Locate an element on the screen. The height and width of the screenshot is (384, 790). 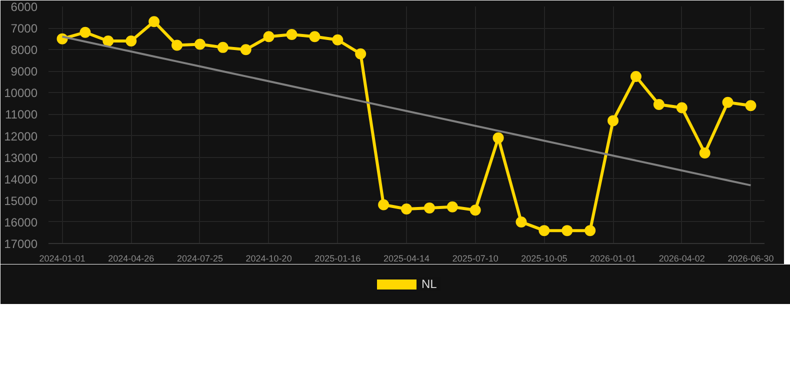
x-tick-label: 2025-01-16 is located at coordinates (337, 259).